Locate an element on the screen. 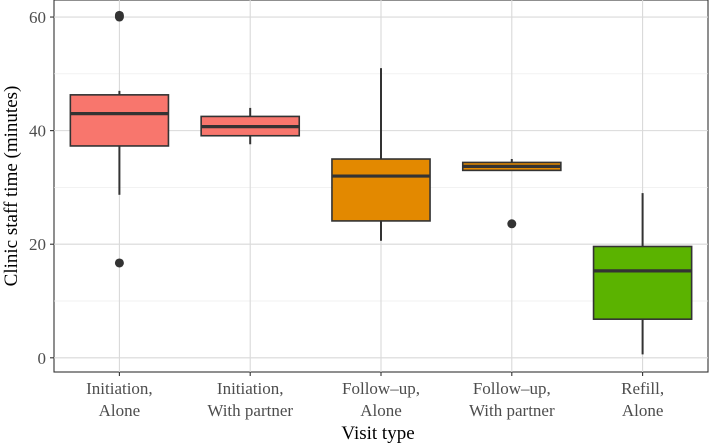 This screenshot has width=709, height=444. y-tick-label: 40 is located at coordinates (37, 131).